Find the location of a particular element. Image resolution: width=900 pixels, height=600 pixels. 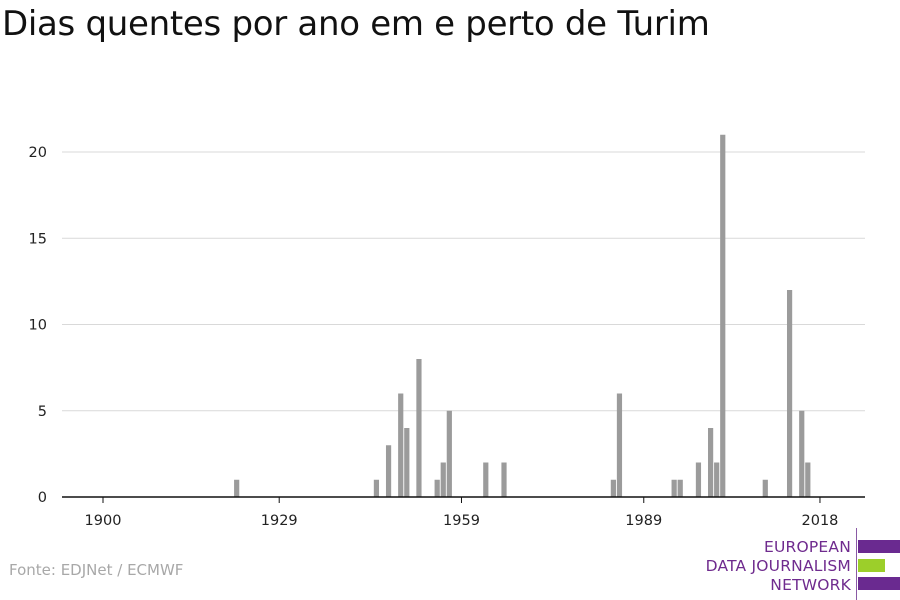

logo-divider is located at coordinates (856, 564).